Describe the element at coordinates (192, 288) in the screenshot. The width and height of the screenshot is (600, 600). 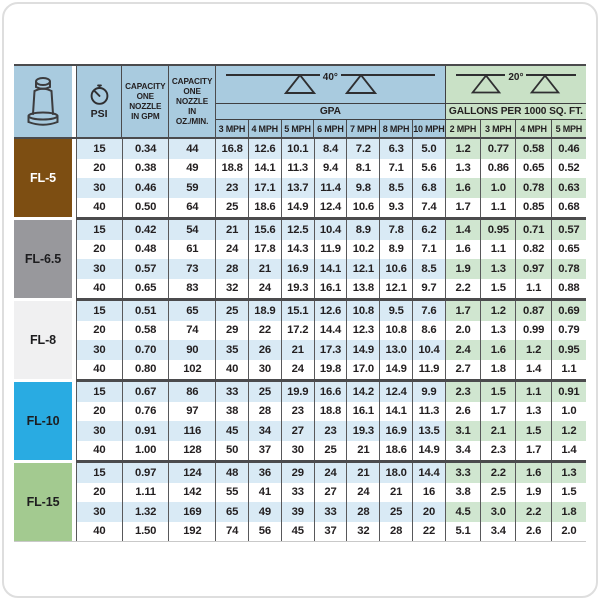
I see `oz-value: 83` at that location.